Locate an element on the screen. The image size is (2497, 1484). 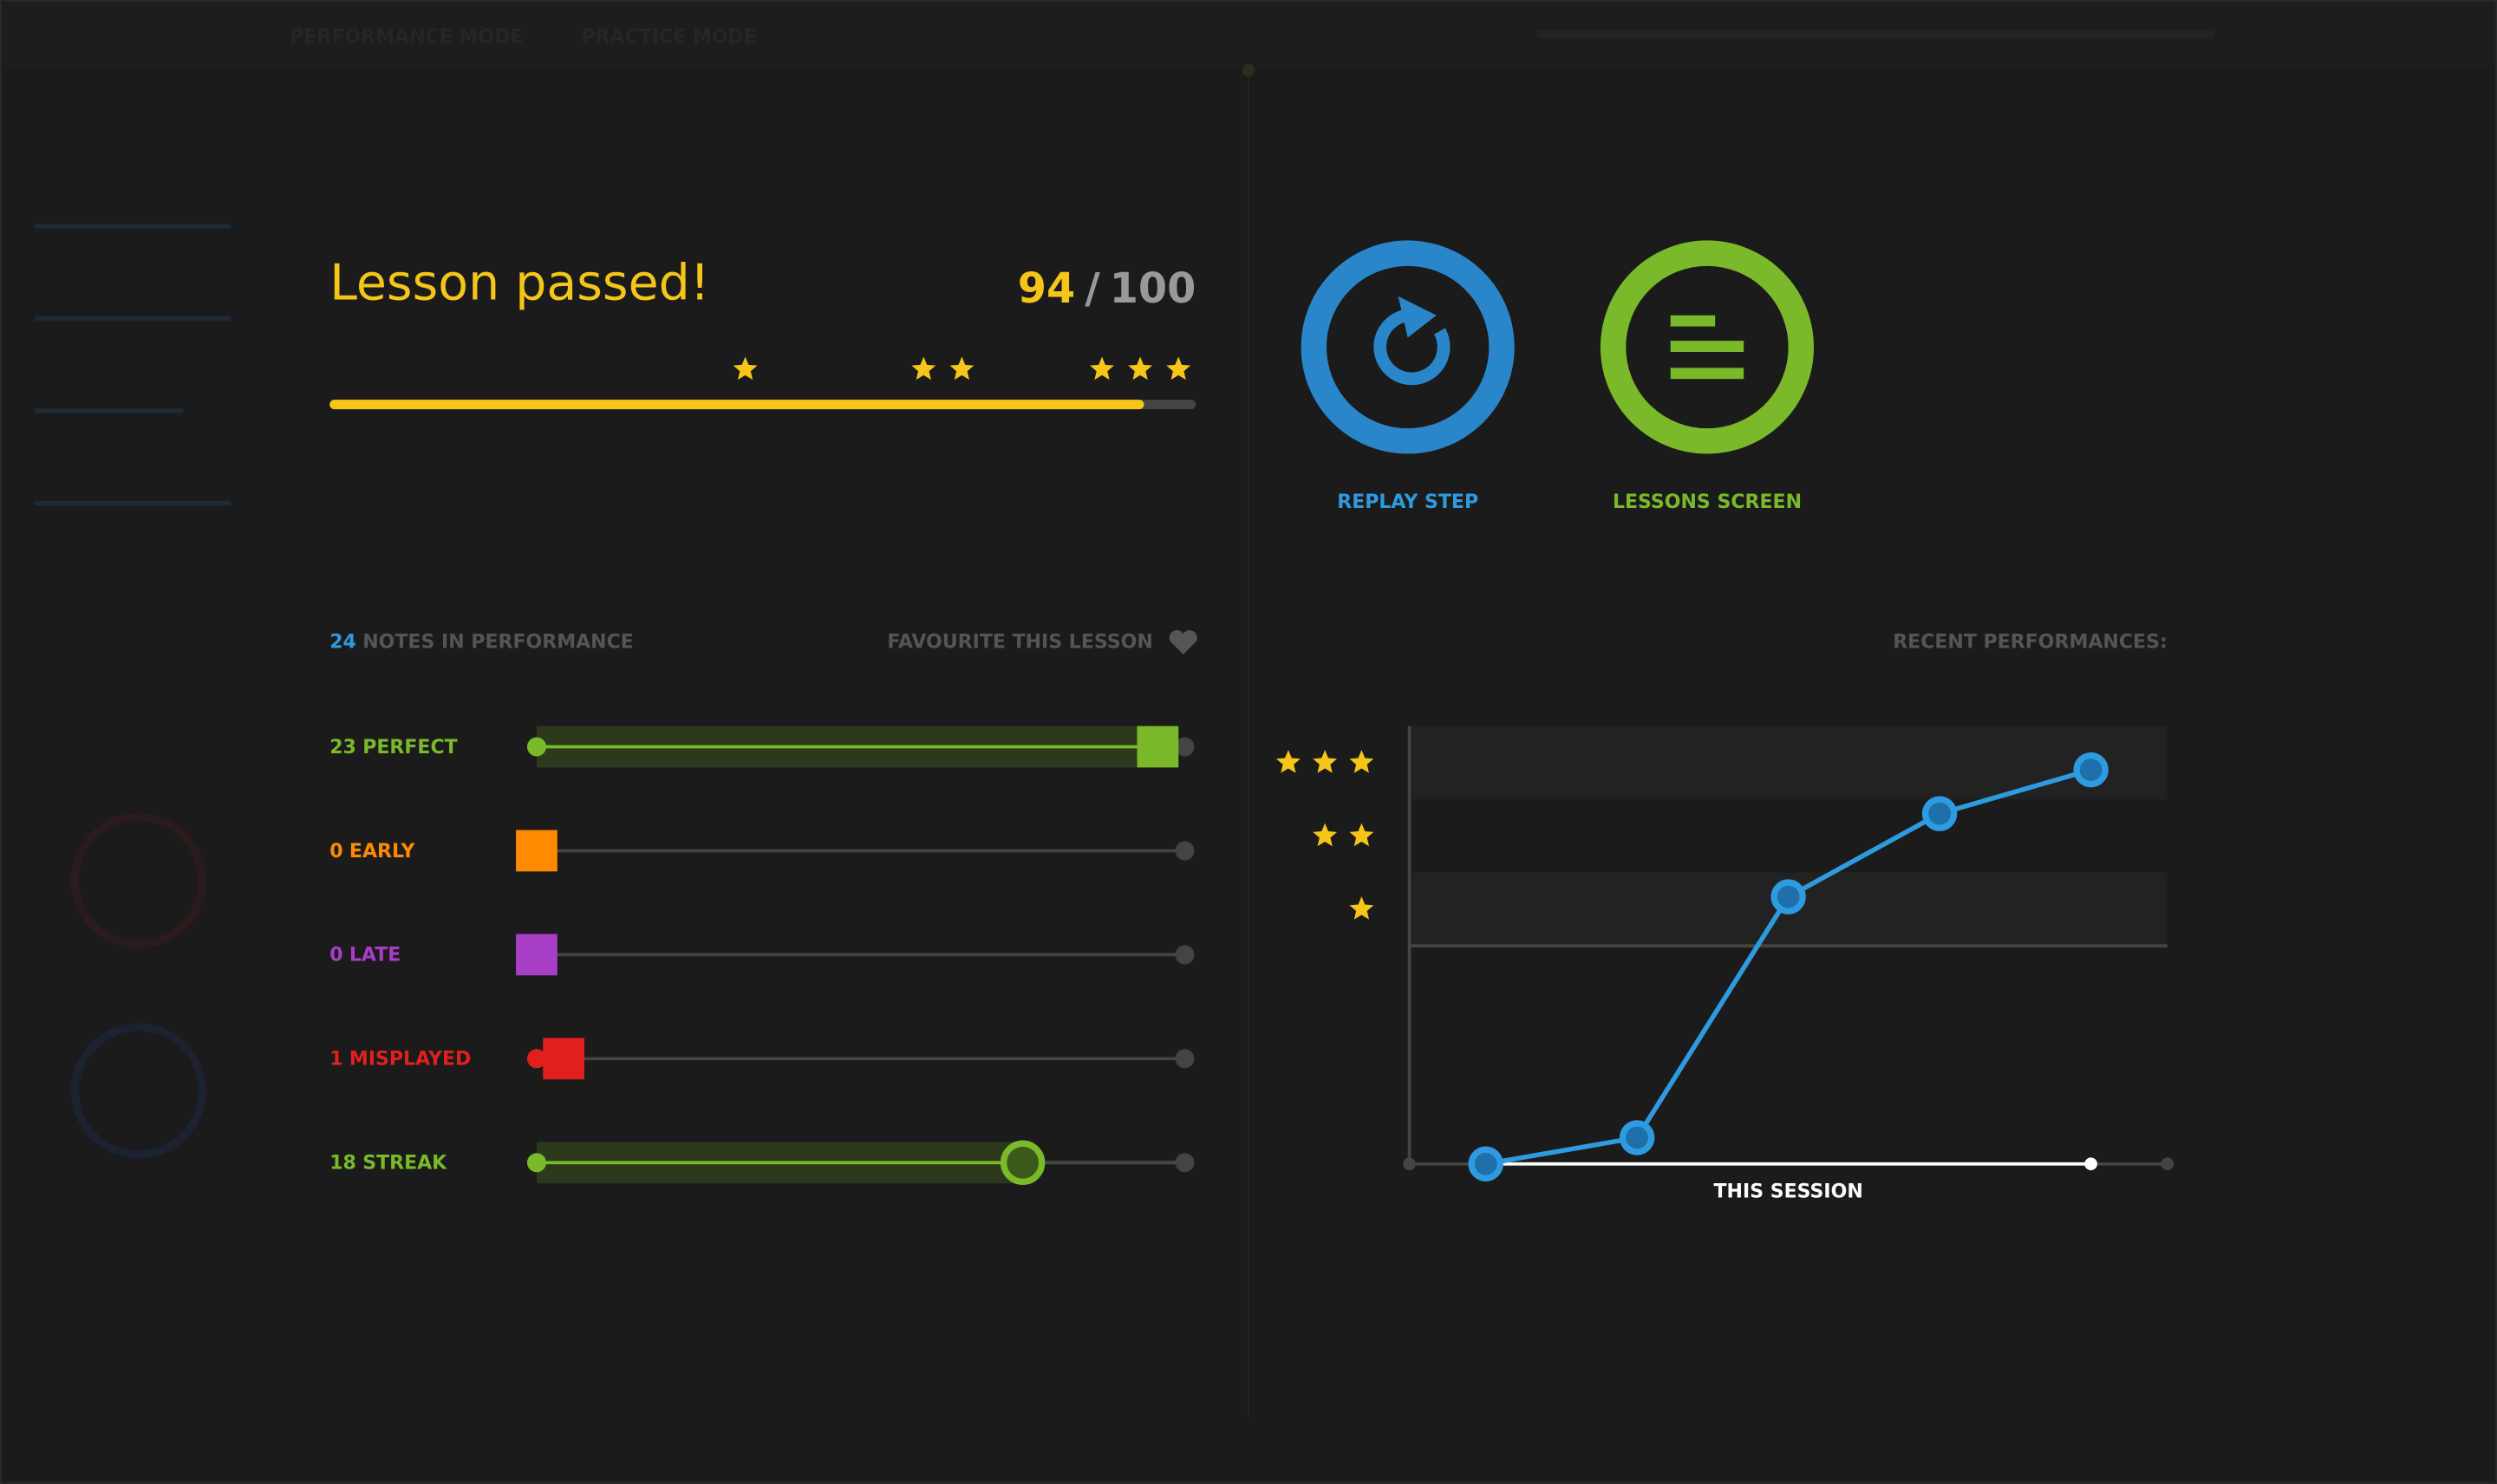
button-label: REPLAY STEP is located at coordinates (1407, 502).